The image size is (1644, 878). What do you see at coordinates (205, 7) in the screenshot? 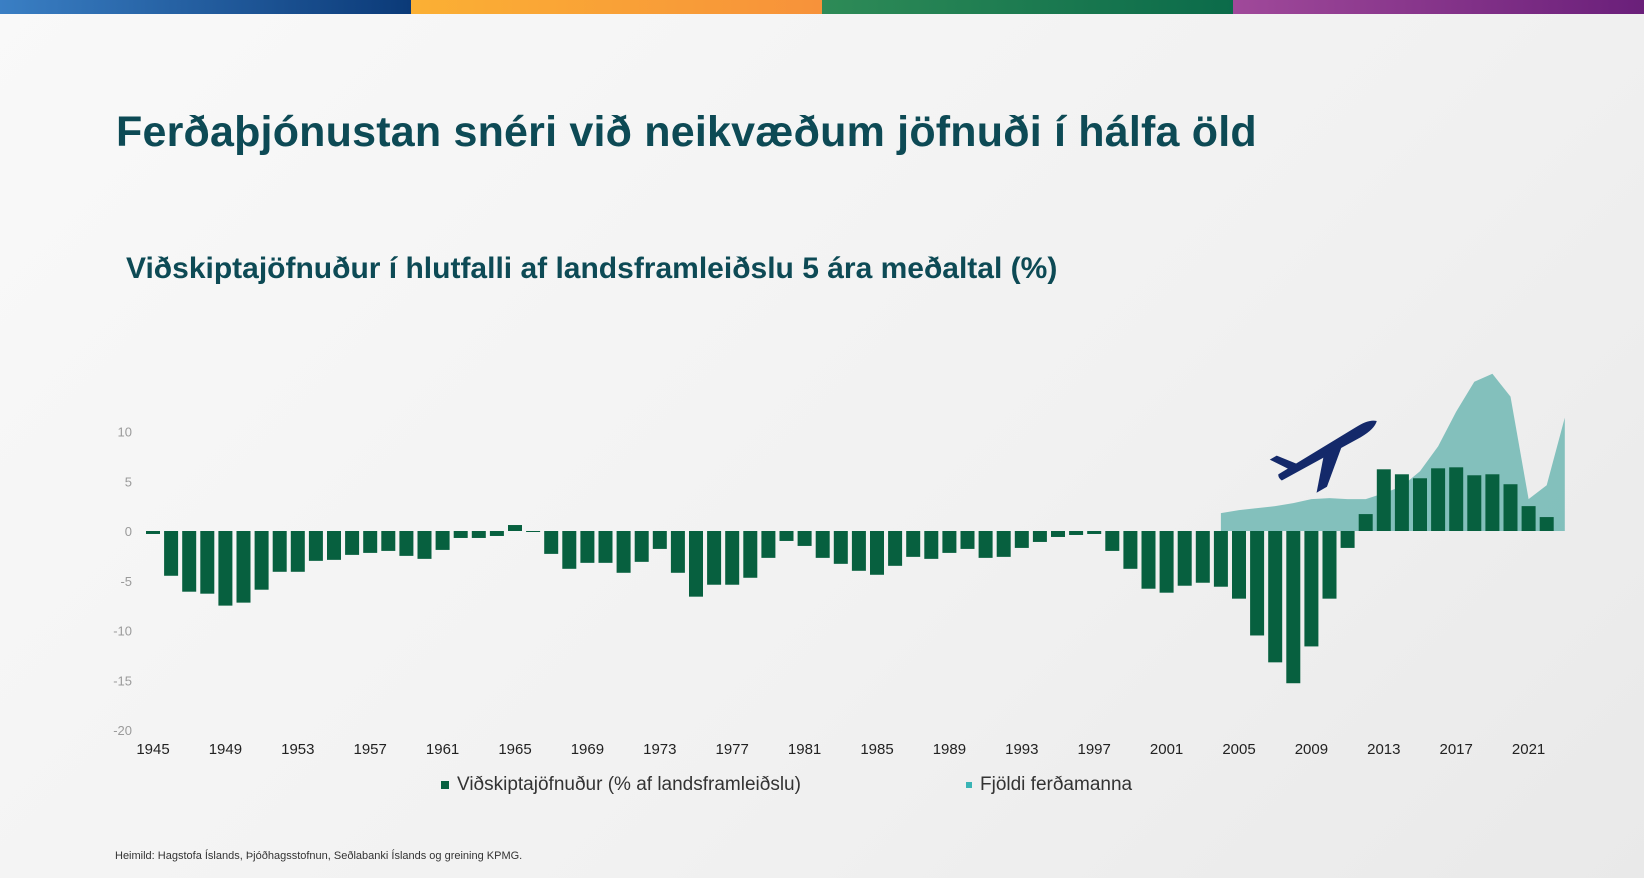
I see `top-bar-segment-blue` at bounding box center [205, 7].